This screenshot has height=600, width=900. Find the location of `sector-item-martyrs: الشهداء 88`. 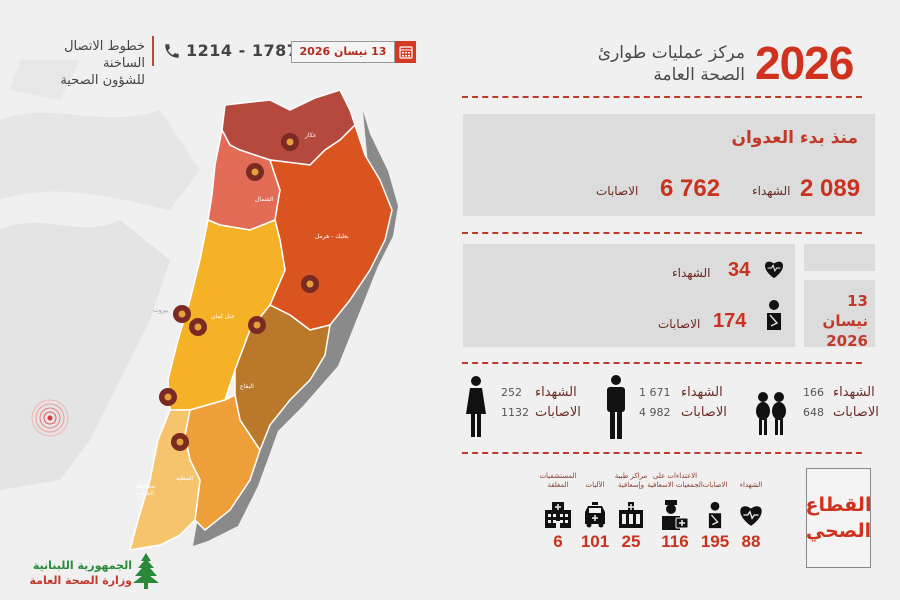

sector-item-martyrs: الشهداء 88 is located at coordinates (751, 516).